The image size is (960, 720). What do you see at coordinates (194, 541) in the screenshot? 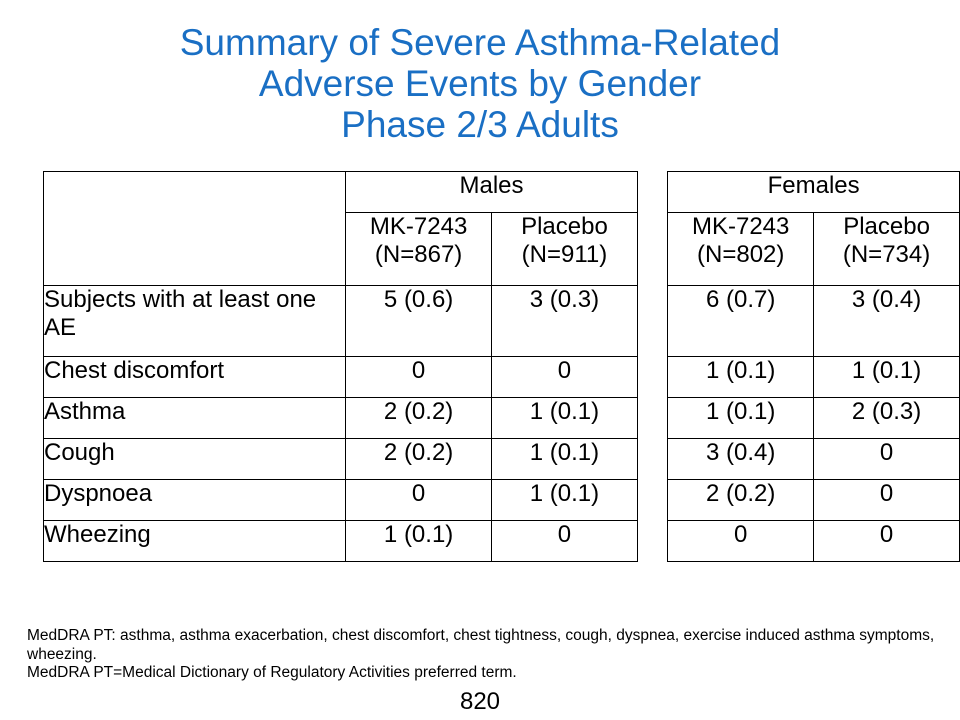
I see `row-label: Wheezing` at bounding box center [194, 541].